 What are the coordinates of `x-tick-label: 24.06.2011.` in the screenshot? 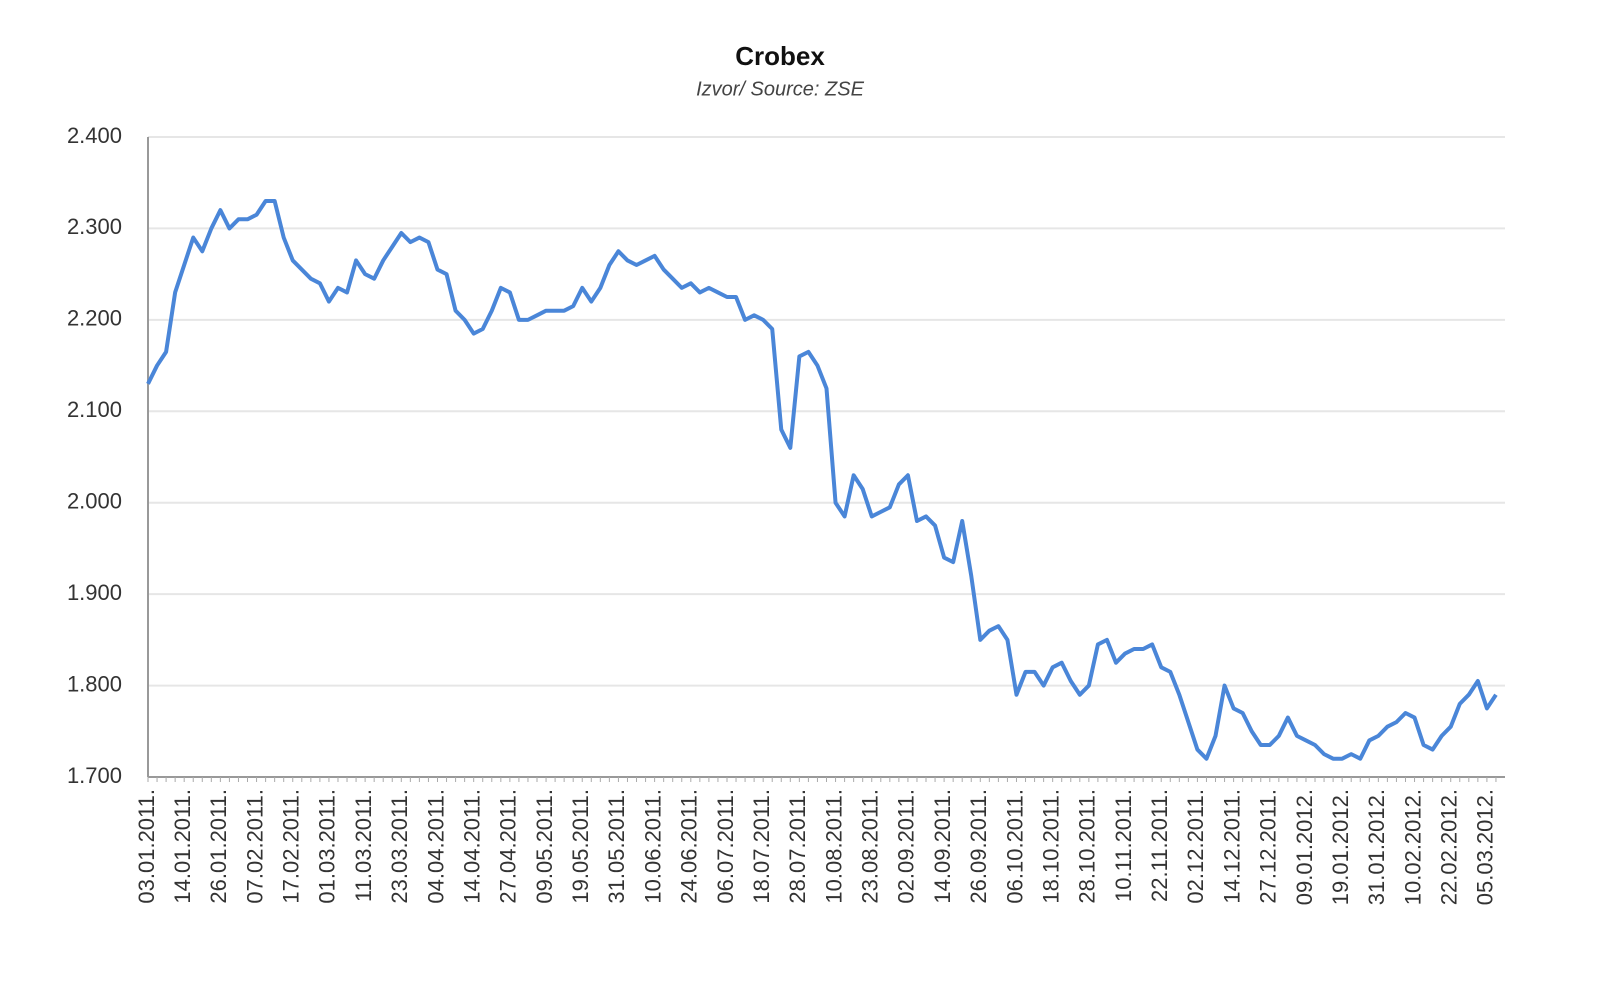 It's located at (689, 846).